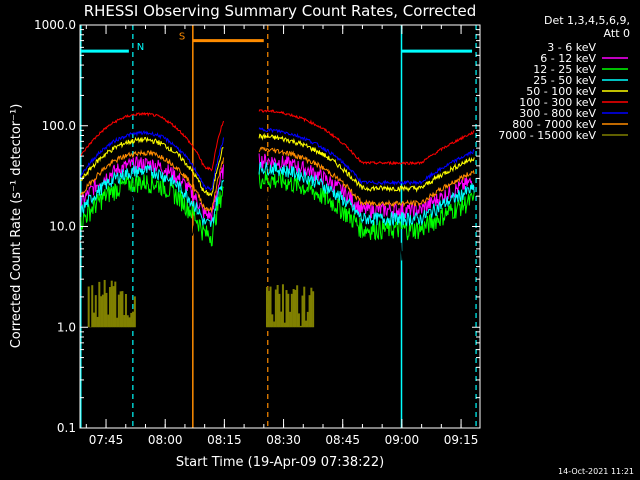 This screenshot has width=640, height=480. Describe the element at coordinates (55, 25) in the screenshot. I see `y-tick-label: 1000.0` at that location.